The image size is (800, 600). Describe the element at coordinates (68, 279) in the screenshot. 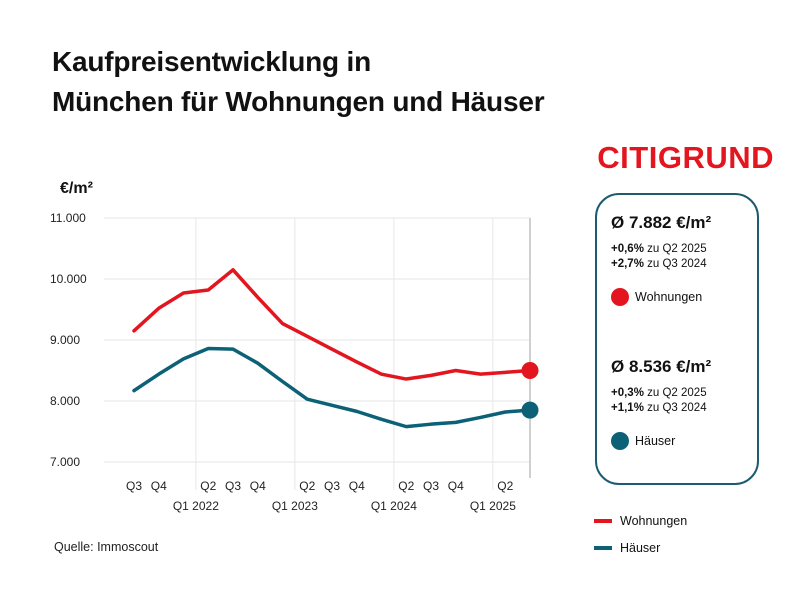

I see `y-tick-label: 10.000` at that location.